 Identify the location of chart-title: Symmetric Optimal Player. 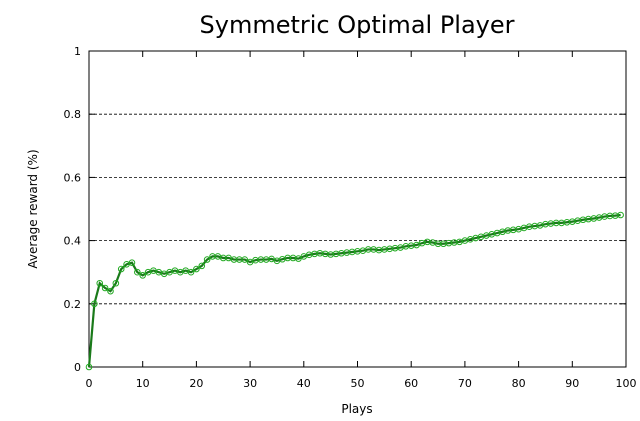
(357, 25).